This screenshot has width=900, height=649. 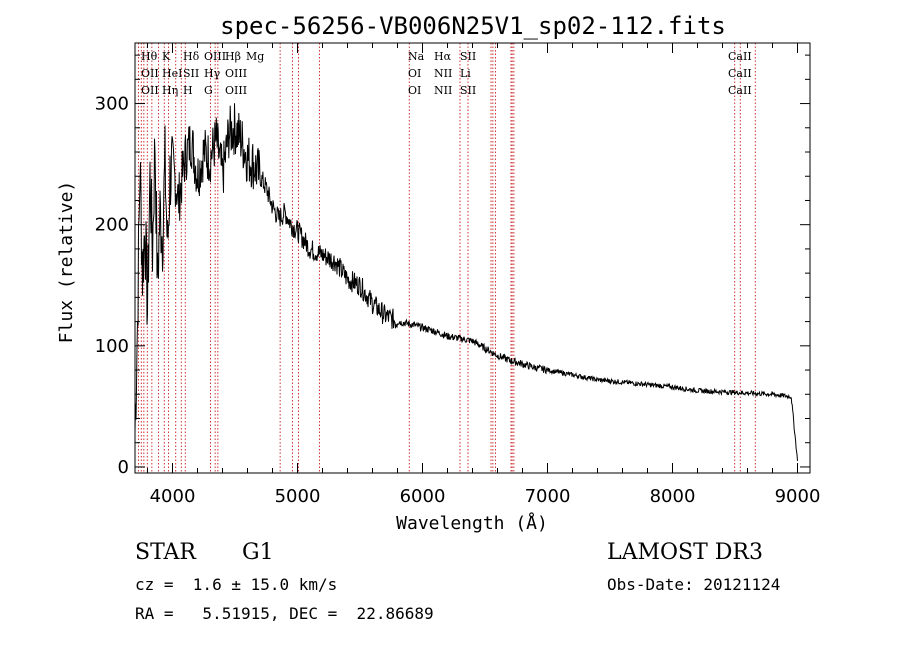 I want to click on emission-line-label: Hβ, so click(x=233, y=56).